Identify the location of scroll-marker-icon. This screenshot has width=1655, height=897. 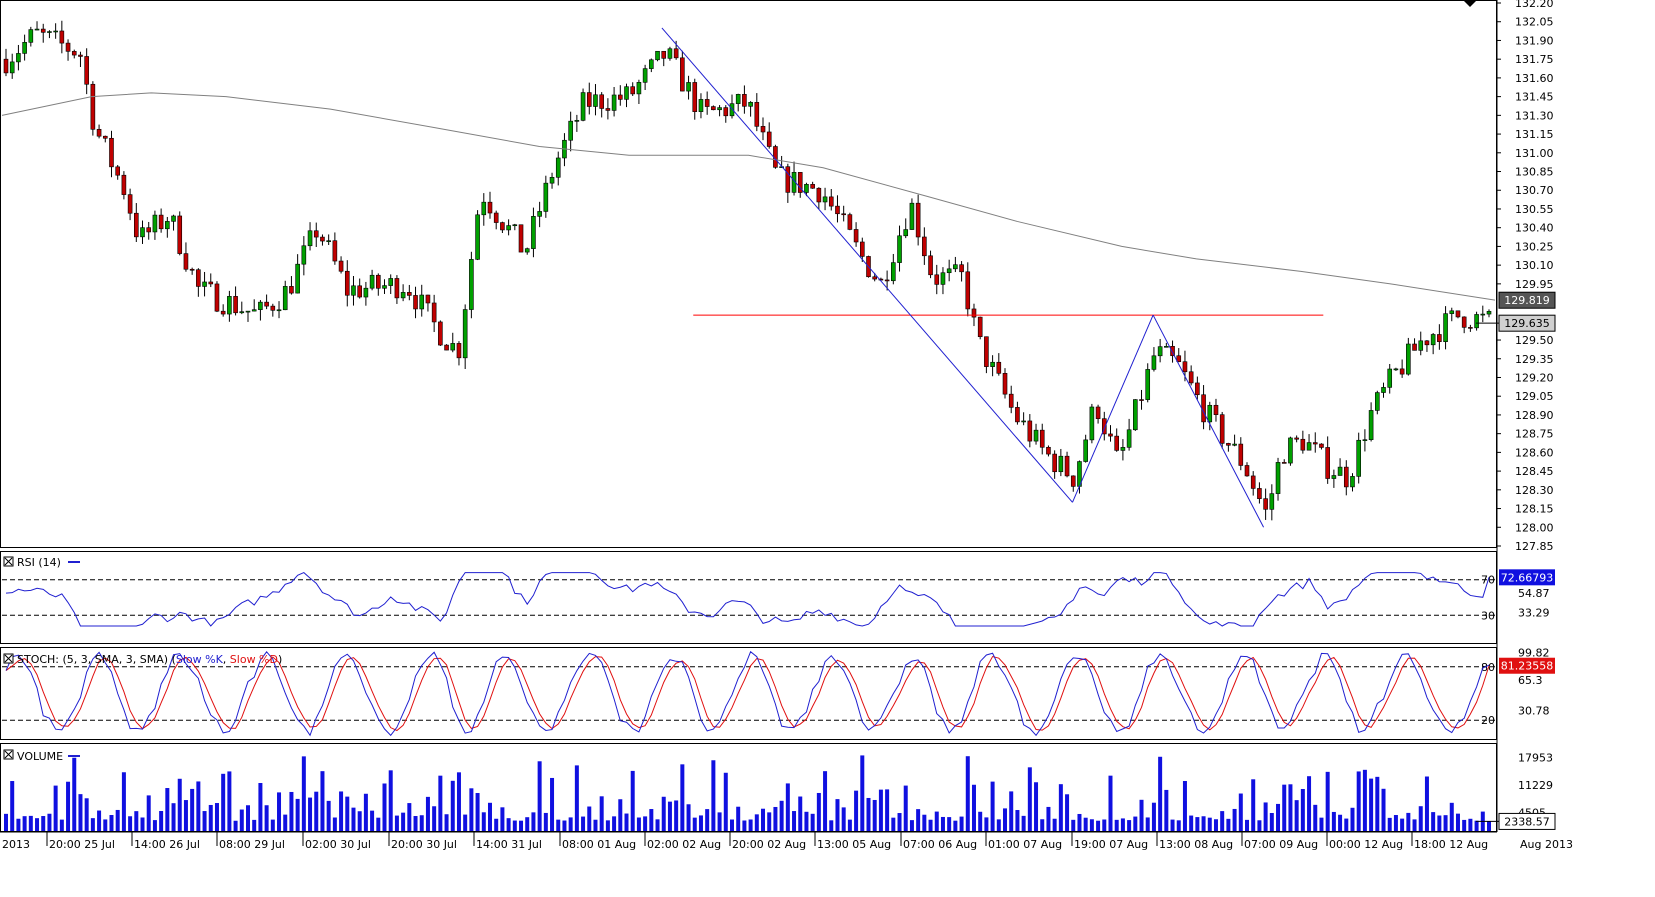
(1470, 4).